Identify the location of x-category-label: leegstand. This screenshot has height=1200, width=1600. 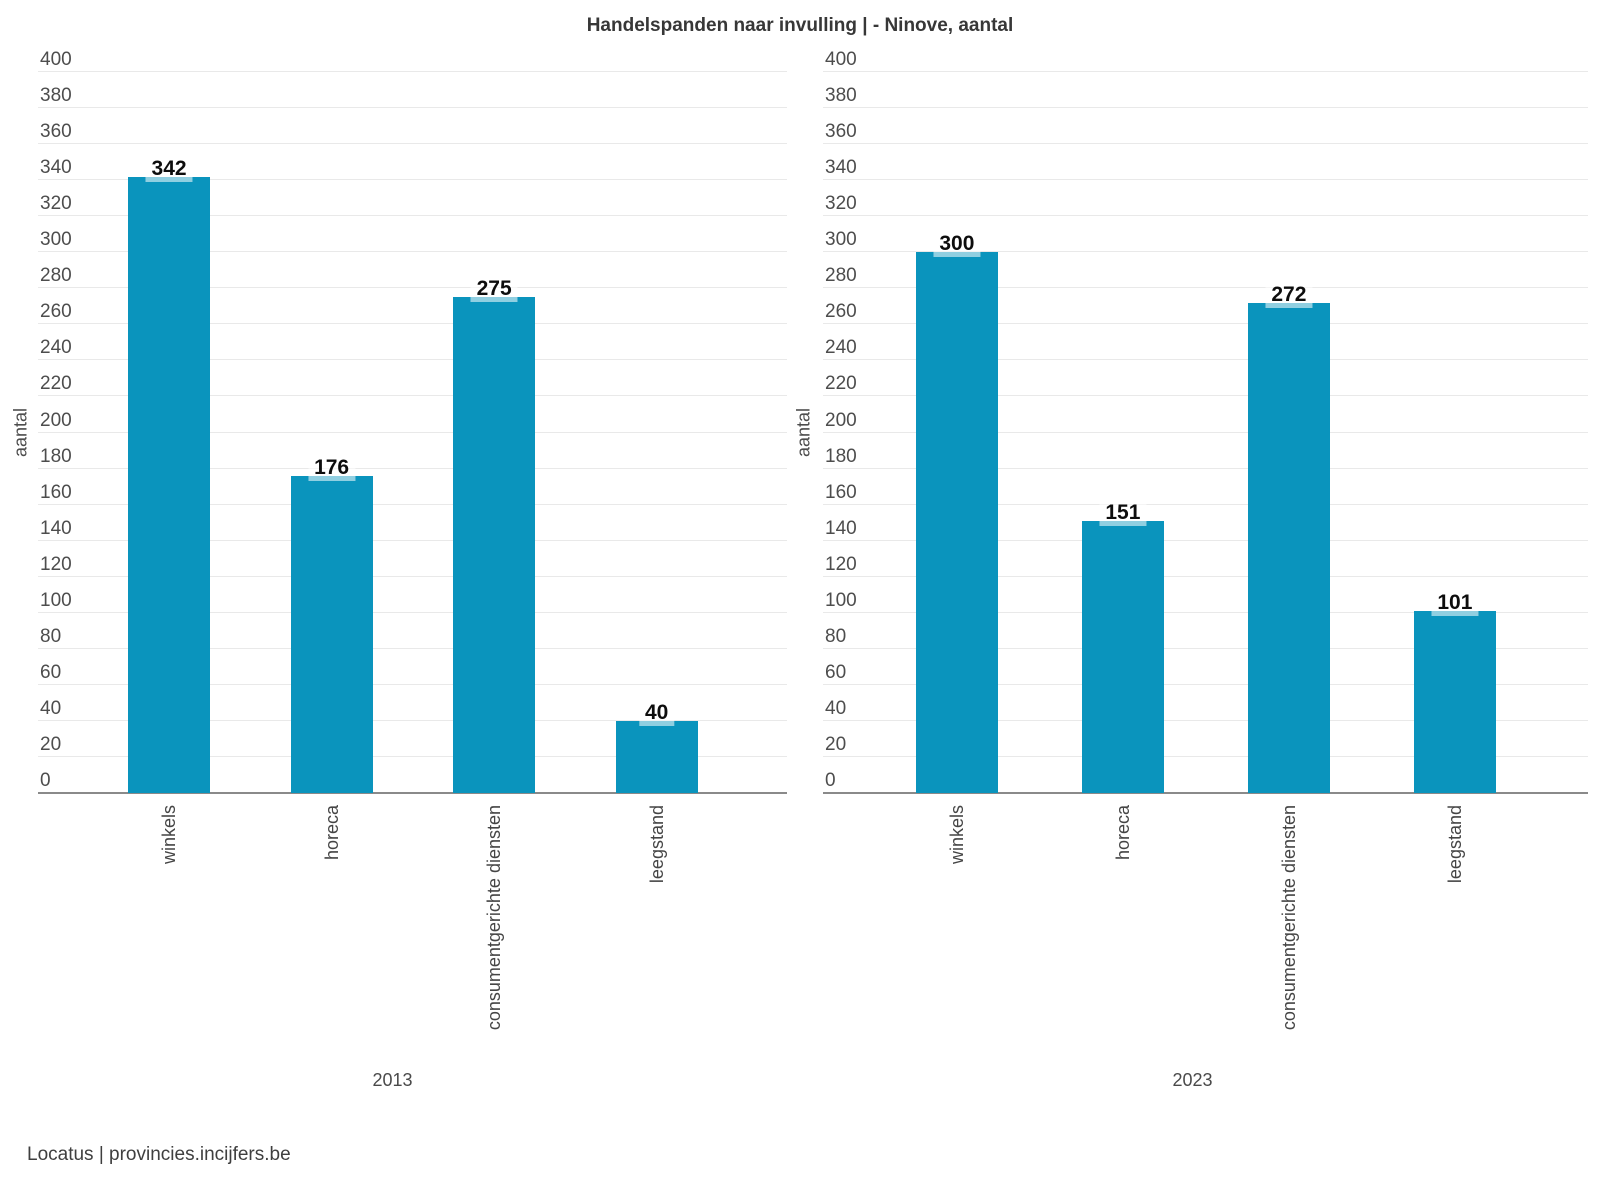
(656, 844).